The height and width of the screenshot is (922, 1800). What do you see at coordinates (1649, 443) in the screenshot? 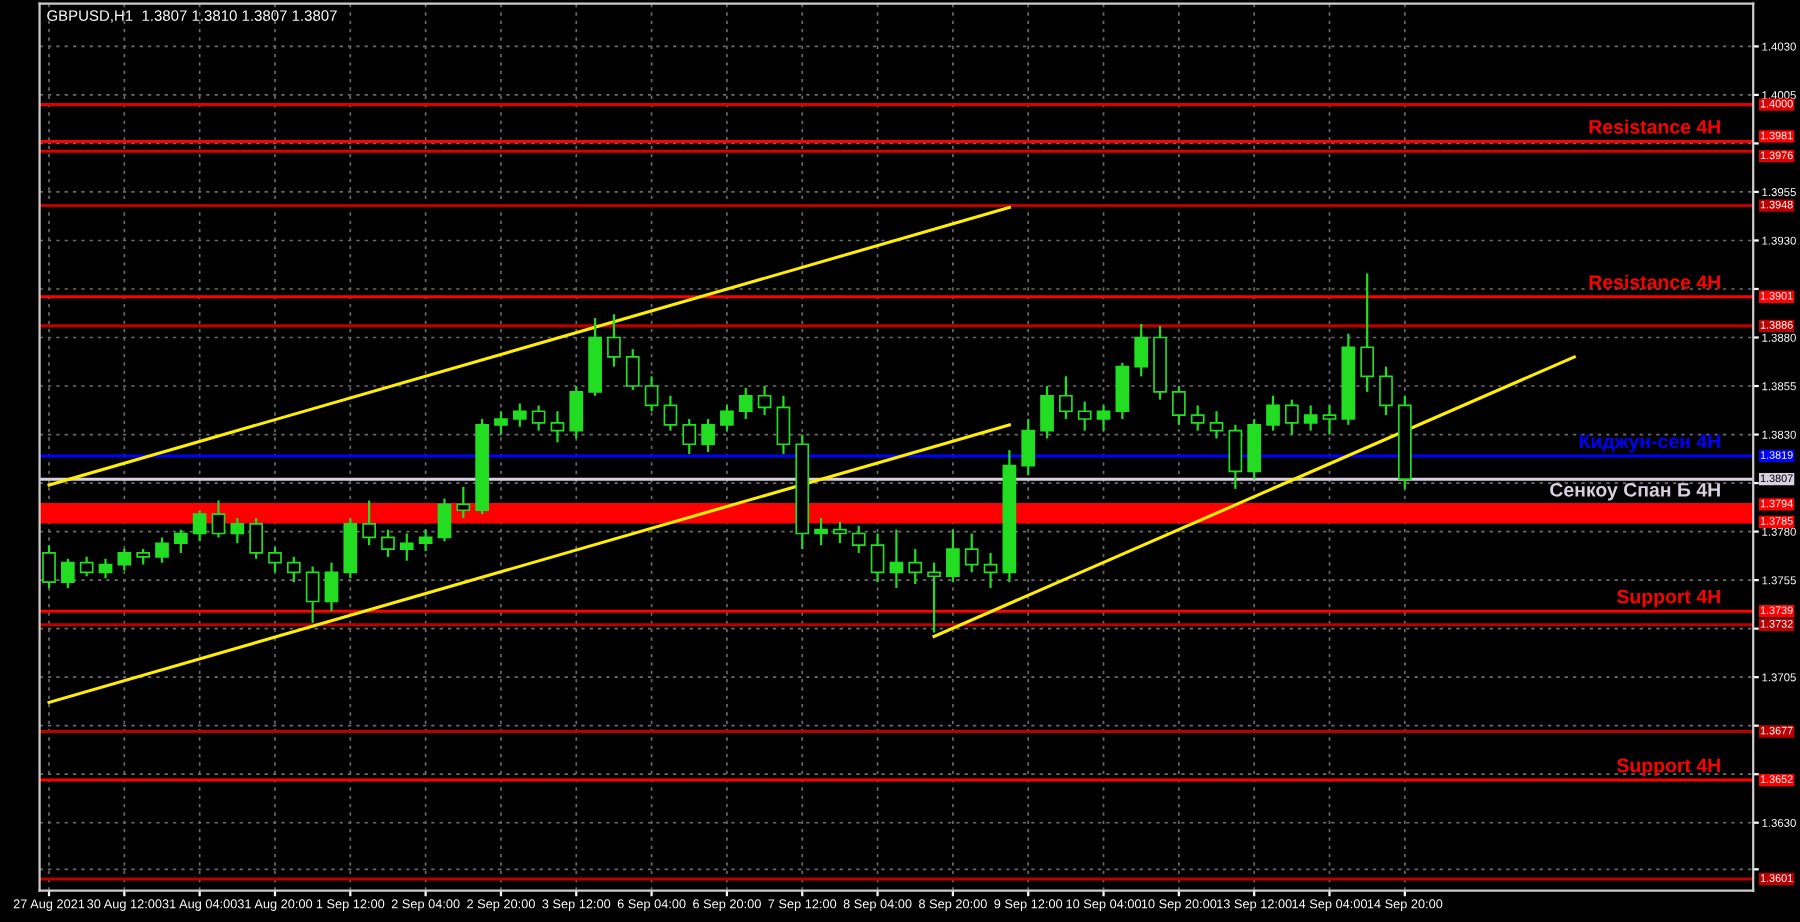
I see `annotation: Киджун-сен 4H` at bounding box center [1649, 443].